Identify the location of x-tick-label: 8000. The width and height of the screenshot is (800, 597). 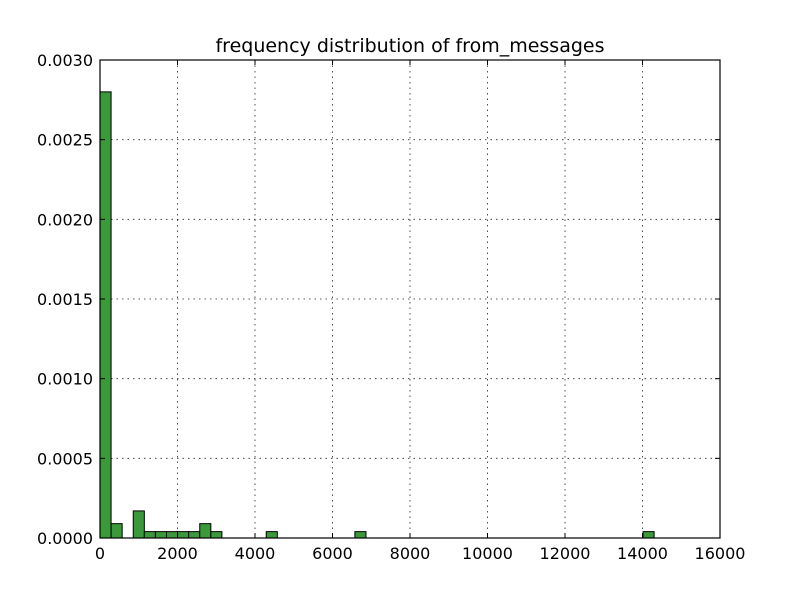
(410, 553).